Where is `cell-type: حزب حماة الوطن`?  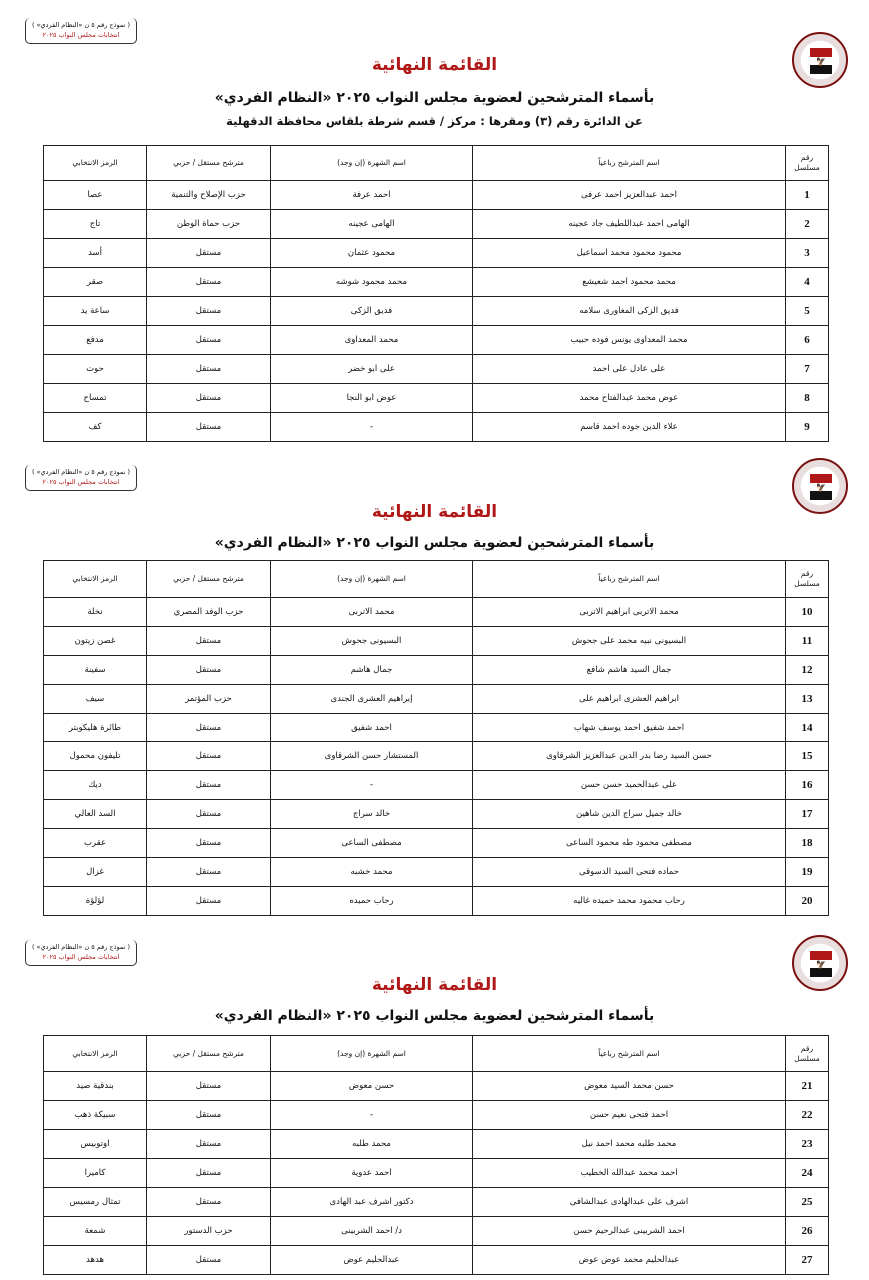
cell-type: حزب حماة الوطن is located at coordinates (208, 224).